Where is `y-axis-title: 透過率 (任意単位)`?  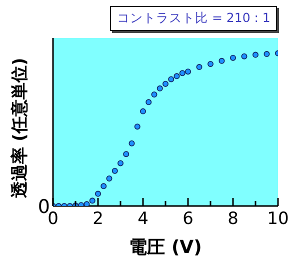 y-axis-title: 透過率 (任意単位) is located at coordinates (20, 129).